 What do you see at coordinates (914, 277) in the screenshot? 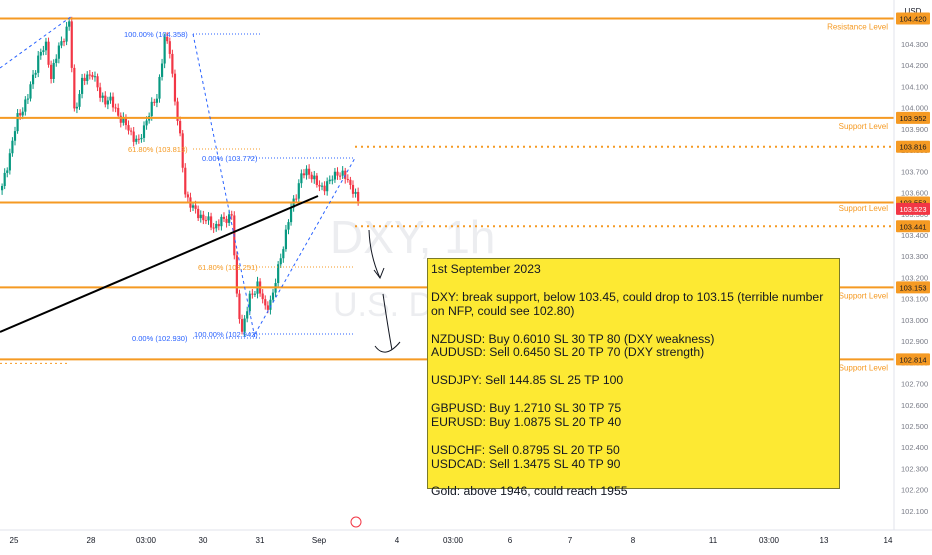
I see `y-tick-12: 103.200` at bounding box center [914, 277].